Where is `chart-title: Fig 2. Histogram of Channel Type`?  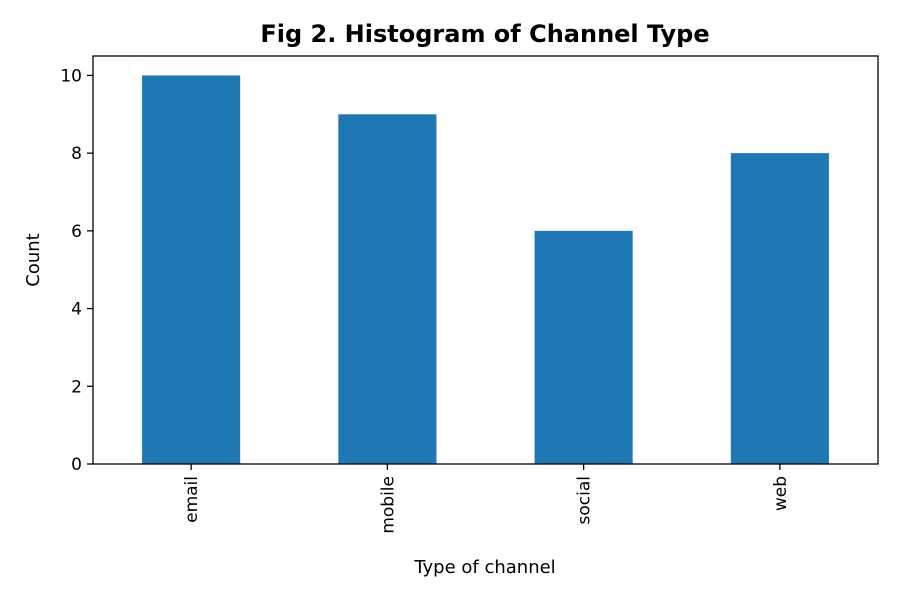 chart-title: Fig 2. Histogram of Channel Type is located at coordinates (484, 34).